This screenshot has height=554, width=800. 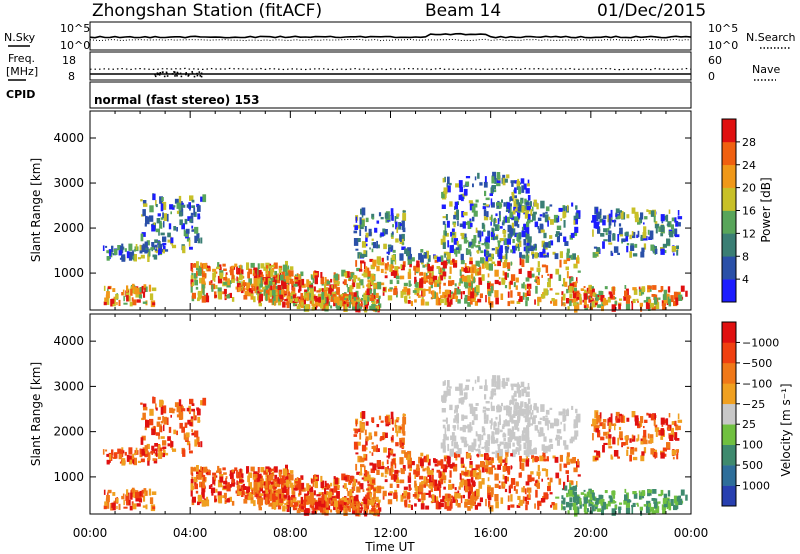 What do you see at coordinates (197, 75) in the screenshot?
I see `nave-point` at bounding box center [197, 75].